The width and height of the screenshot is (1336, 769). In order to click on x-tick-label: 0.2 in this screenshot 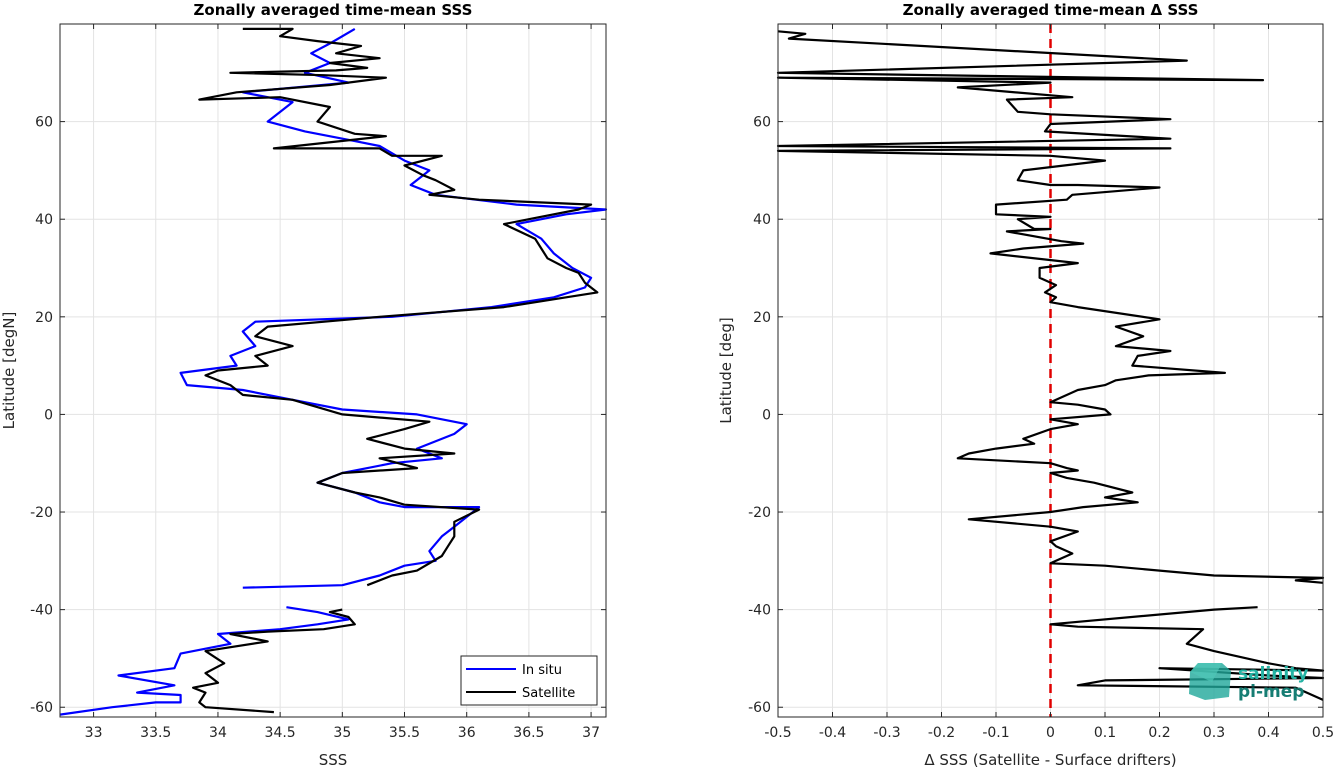, I will do `click(1159, 733)`.